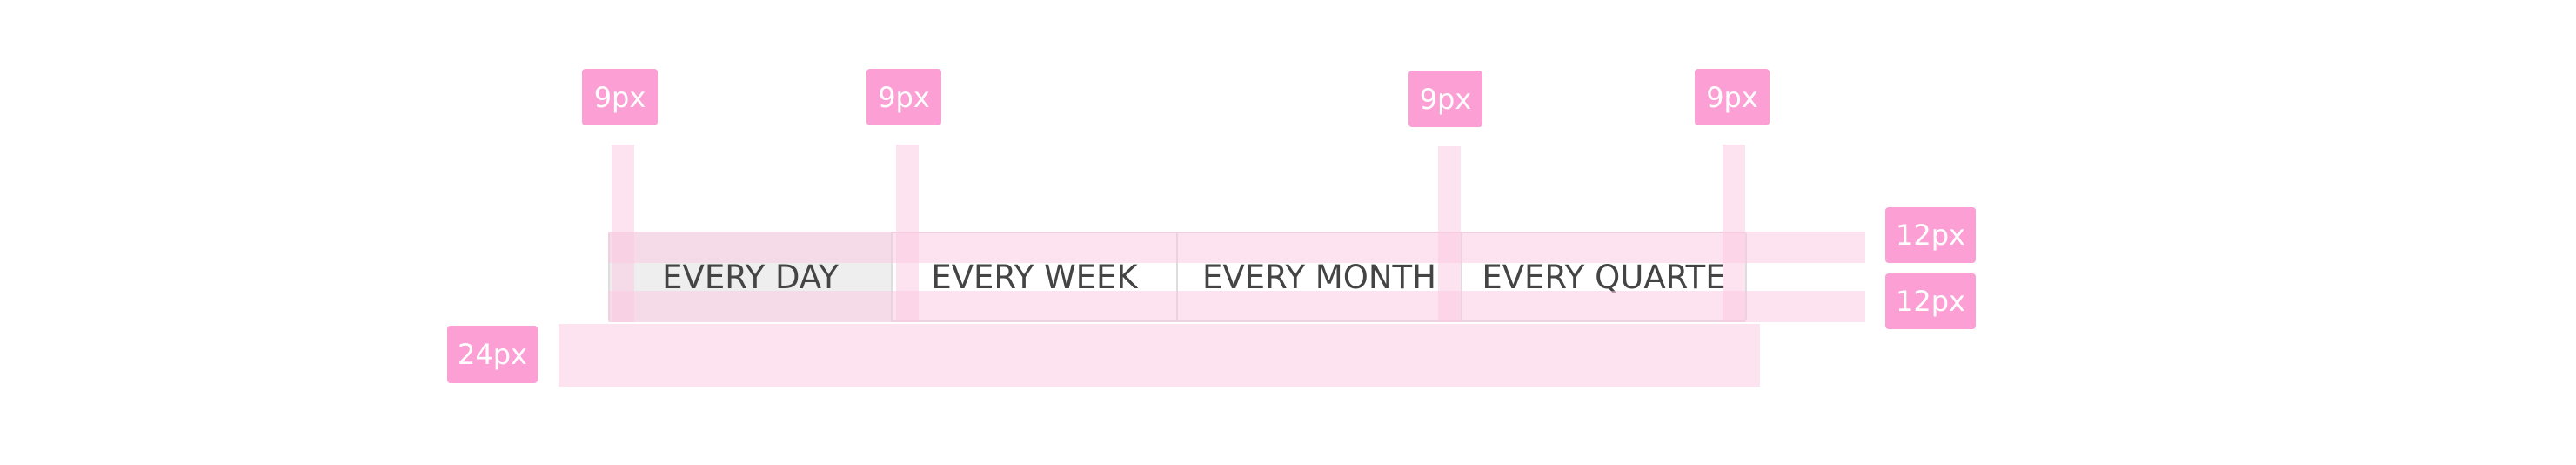 Image resolution: width=2576 pixels, height=465 pixels. I want to click on tag: 24px, so click(492, 354).